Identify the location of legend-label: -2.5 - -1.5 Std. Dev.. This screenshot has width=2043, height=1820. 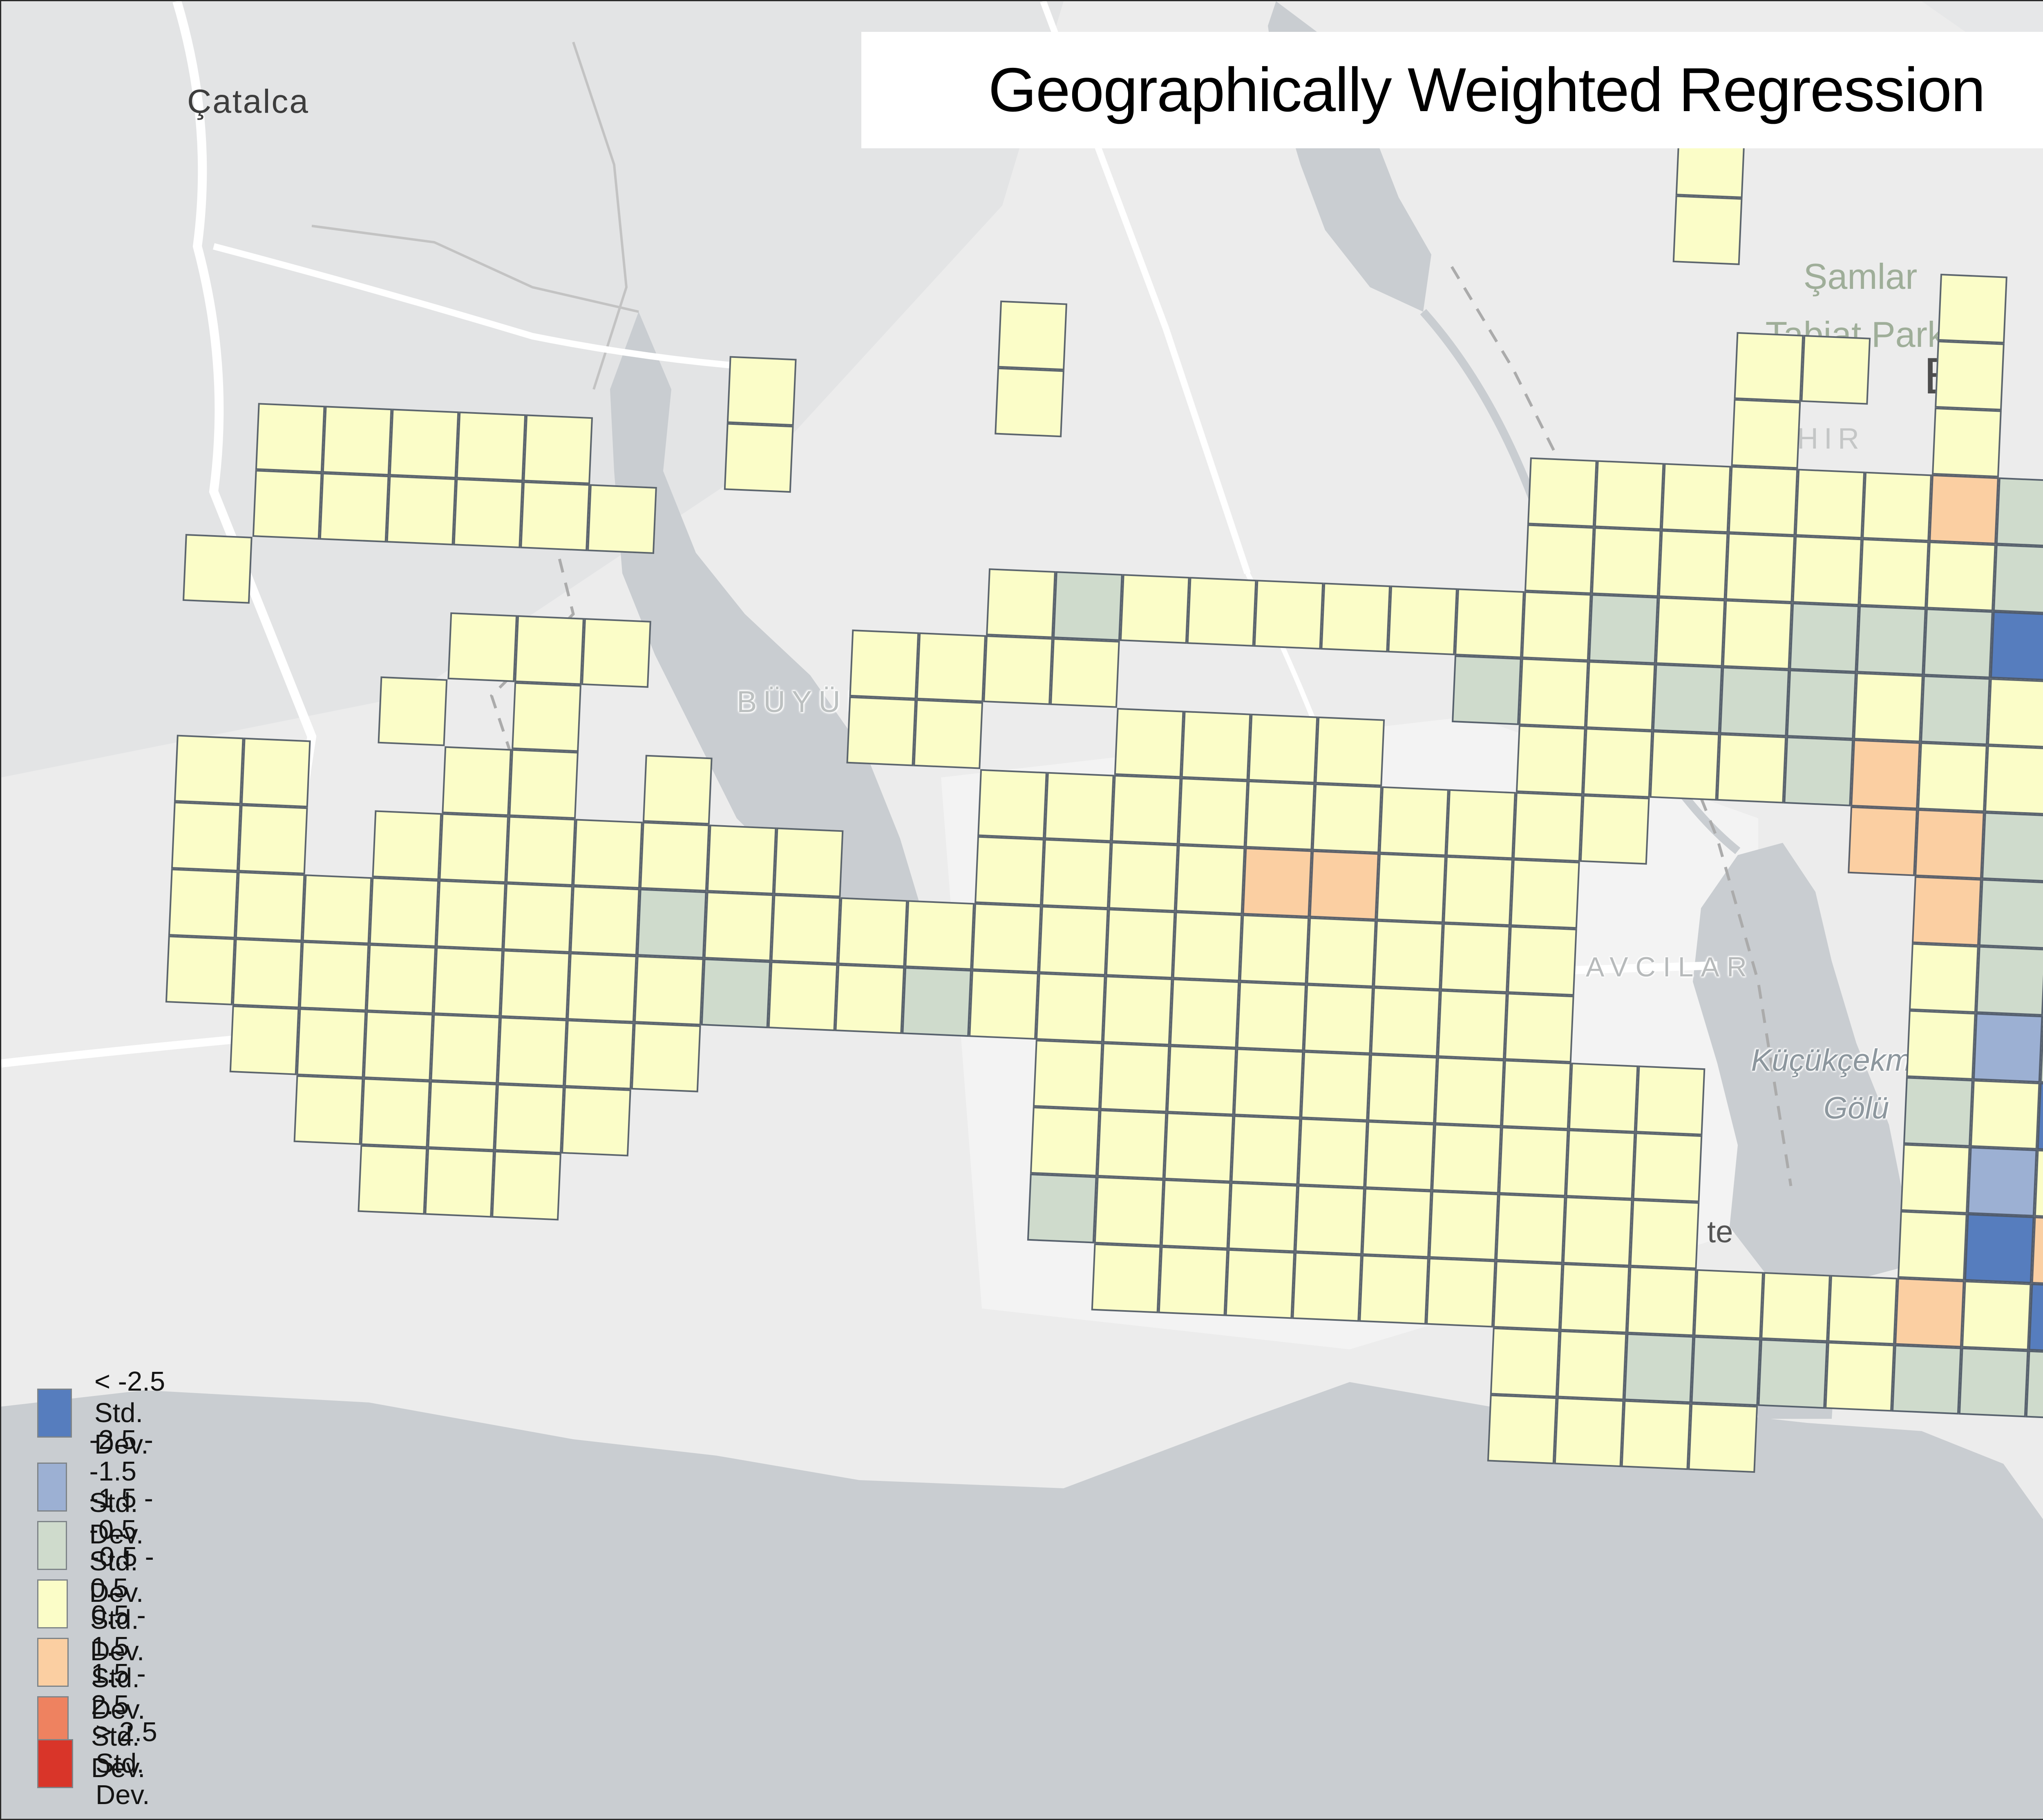
(121, 1487).